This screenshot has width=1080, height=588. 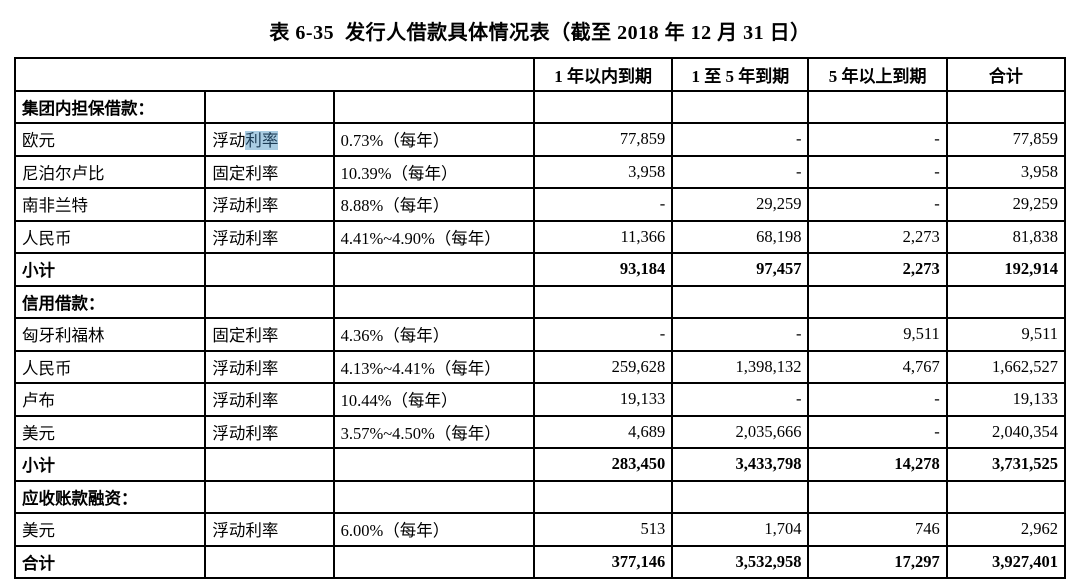 I want to click on subtotal-due-within-1y: 283,450, so click(x=603, y=464).